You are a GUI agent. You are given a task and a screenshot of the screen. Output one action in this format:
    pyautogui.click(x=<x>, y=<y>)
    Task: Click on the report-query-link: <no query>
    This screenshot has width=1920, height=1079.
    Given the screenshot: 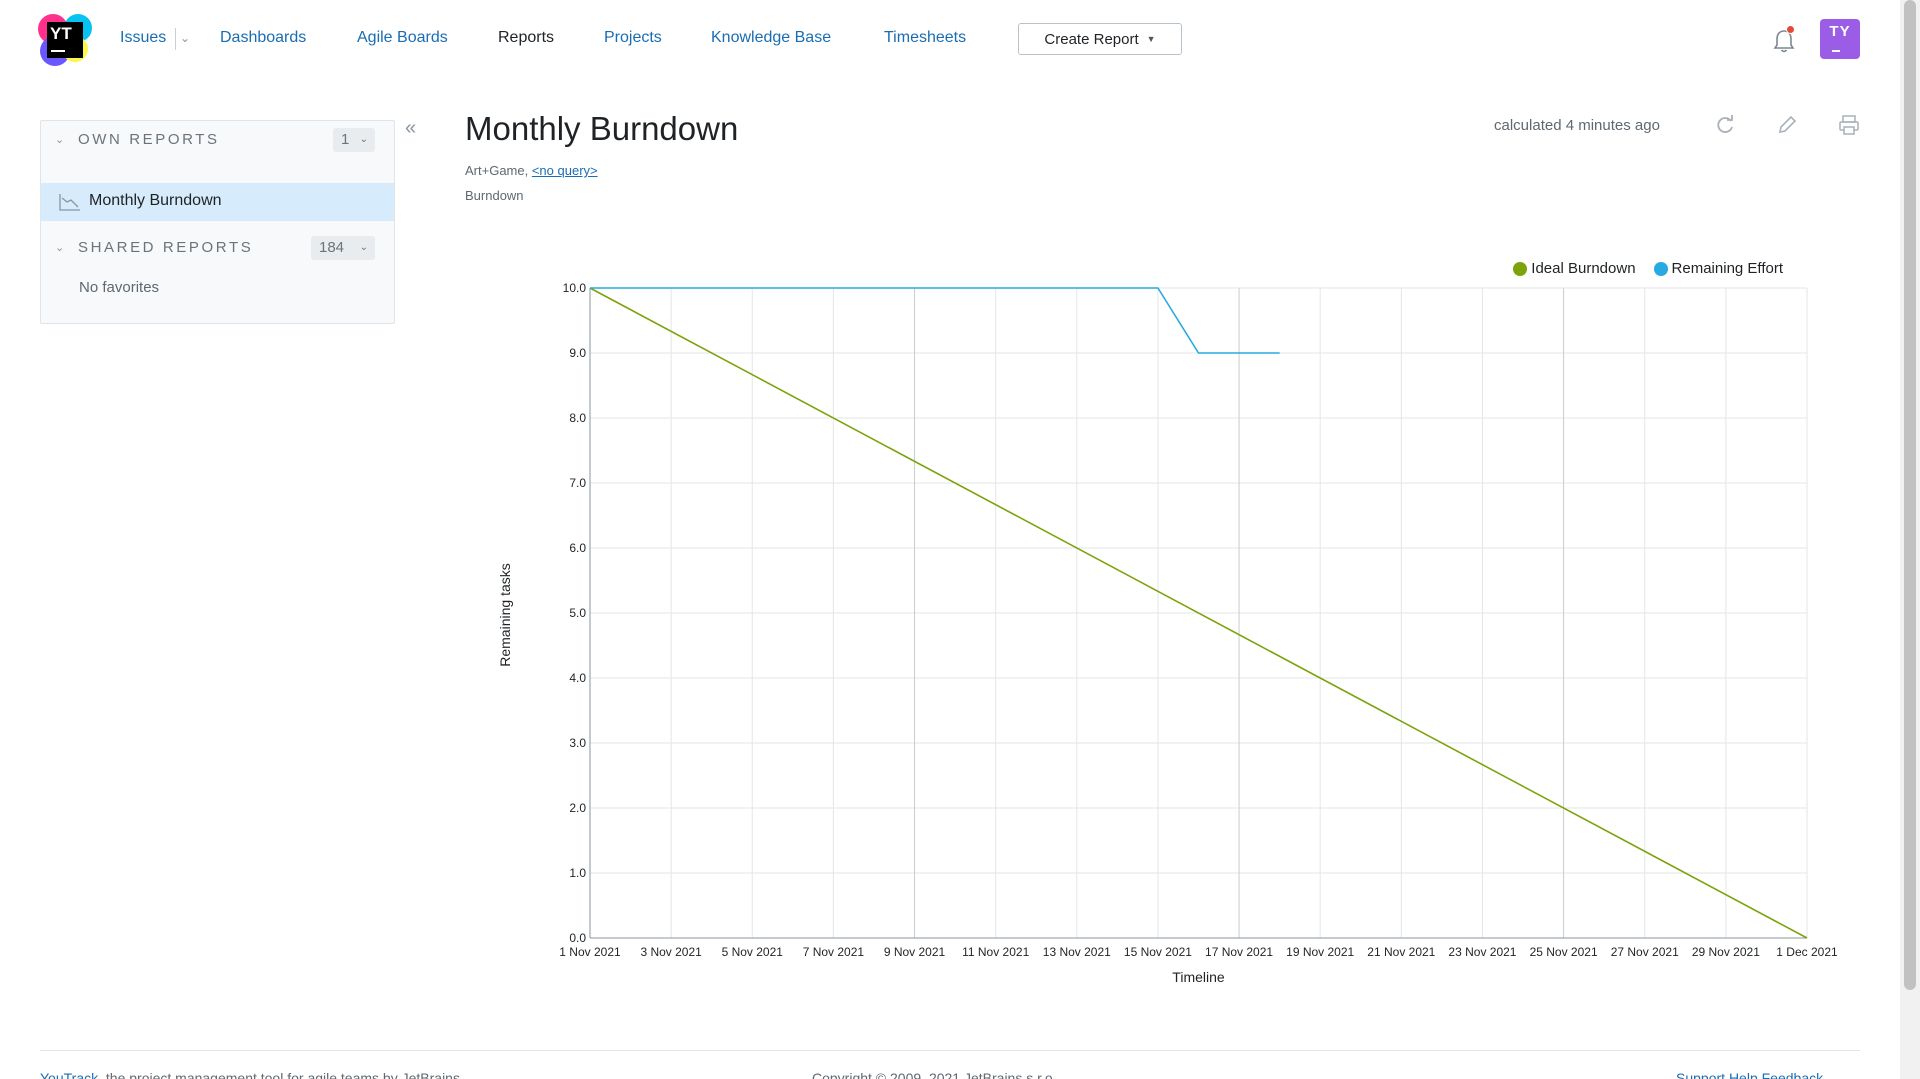 What is the action you would take?
    pyautogui.click(x=564, y=170)
    